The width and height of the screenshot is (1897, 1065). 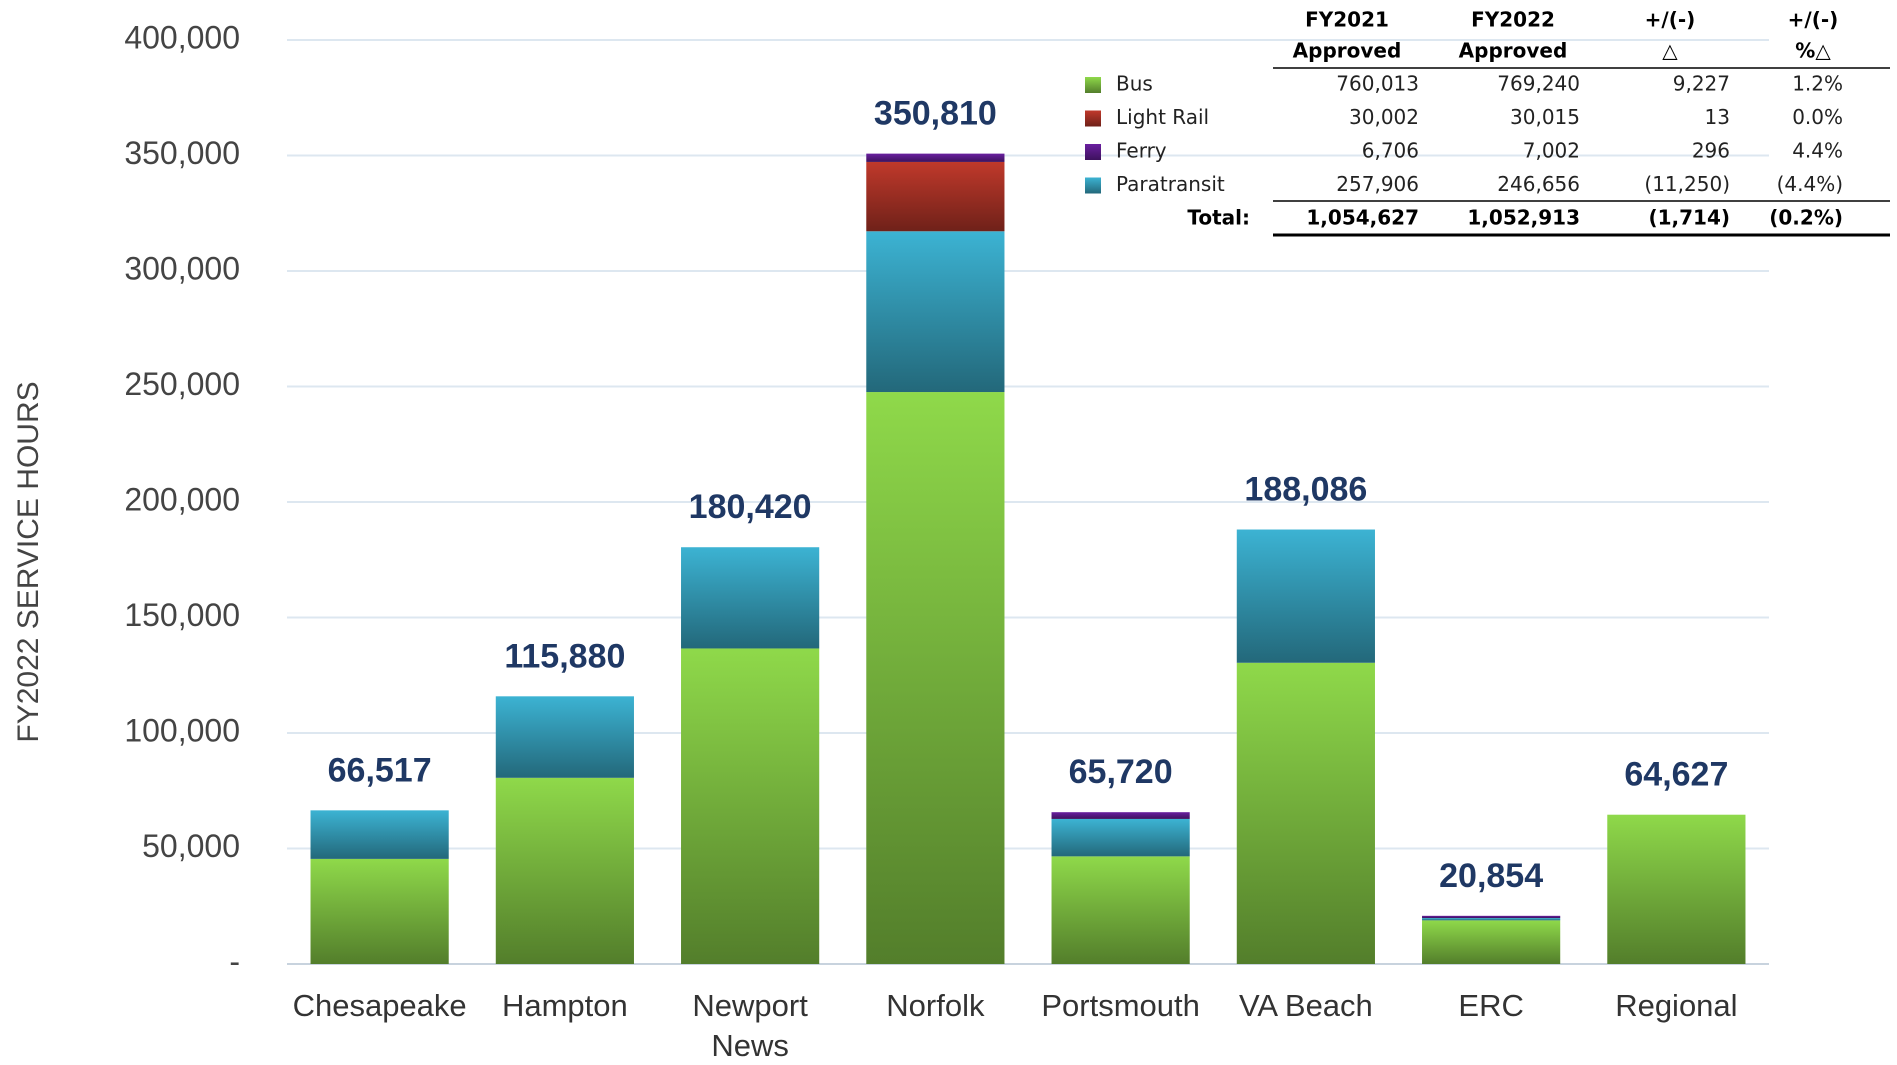 What do you see at coordinates (1817, 117) in the screenshot?
I see `table-cell: 0.0%` at bounding box center [1817, 117].